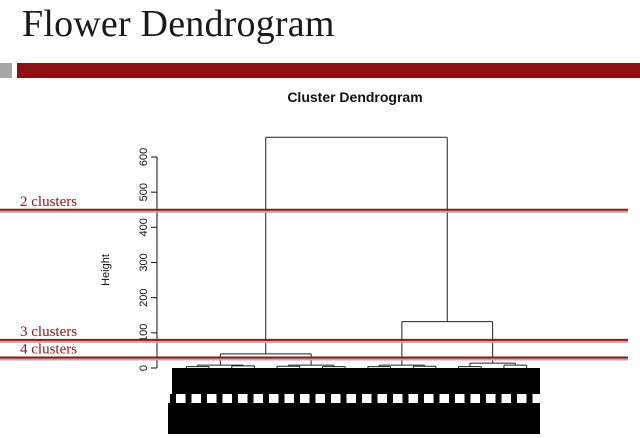 This screenshot has width=640, height=438. I want to click on slide-title: Flower Dendrogram, so click(178, 24).